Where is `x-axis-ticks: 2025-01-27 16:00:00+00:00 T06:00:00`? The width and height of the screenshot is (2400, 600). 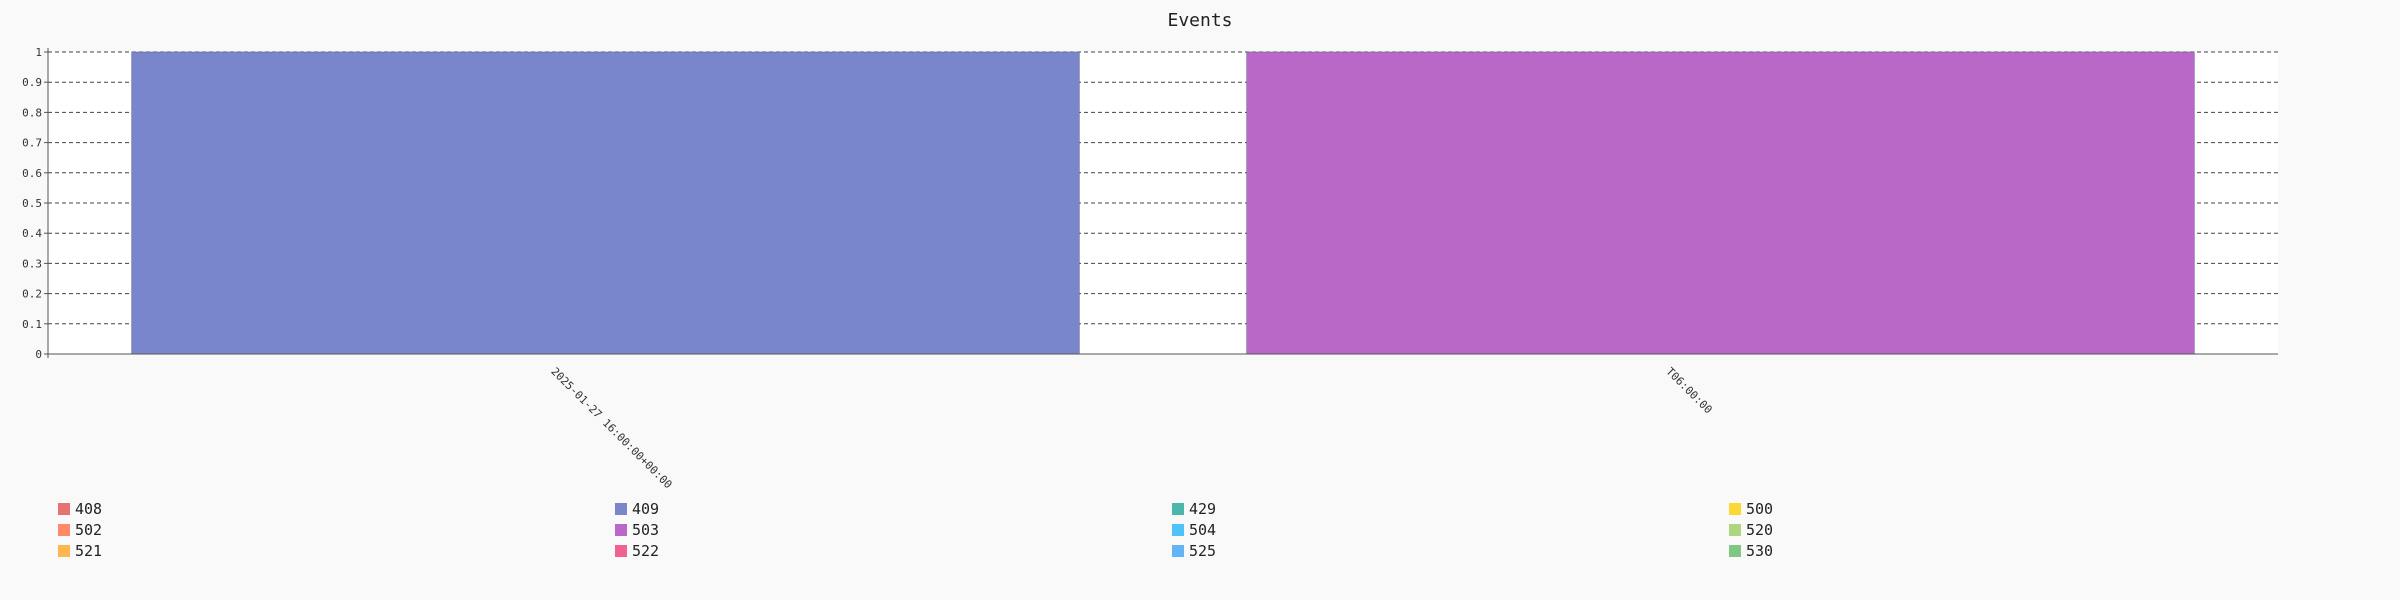
x-axis-ticks: 2025-01-27 16:00:00+00:00 T06:00:00 is located at coordinates (1131, 428).